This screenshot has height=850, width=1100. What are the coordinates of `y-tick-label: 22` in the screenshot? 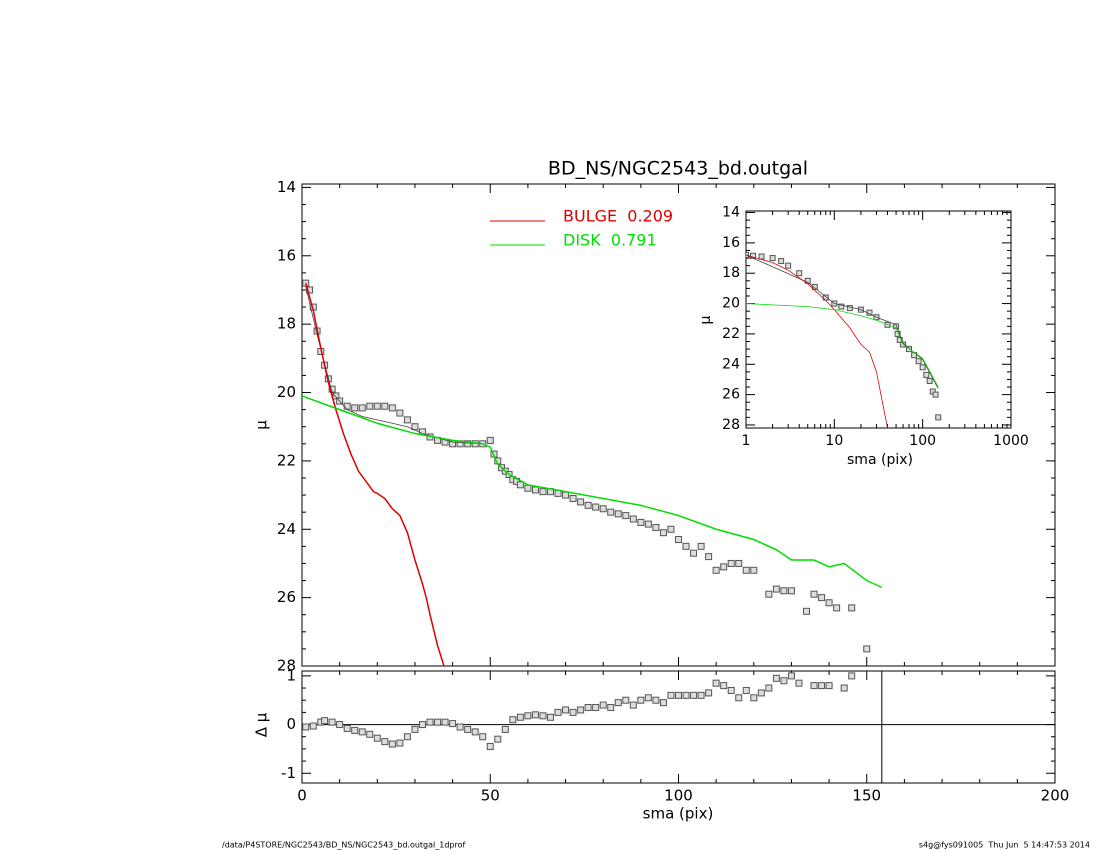 It's located at (731, 334).